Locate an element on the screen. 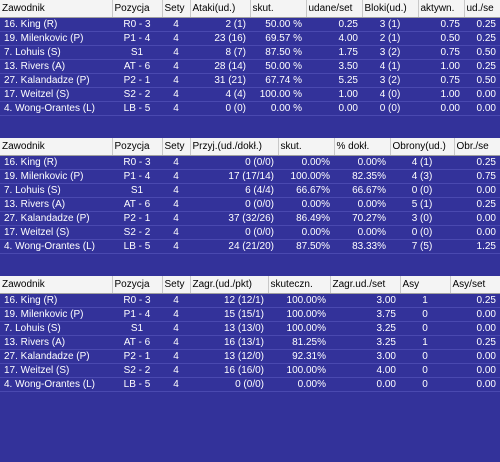 Image resolution: width=500 pixels, height=462 pixels. stat-cell: 4 (0) is located at coordinates (390, 94).